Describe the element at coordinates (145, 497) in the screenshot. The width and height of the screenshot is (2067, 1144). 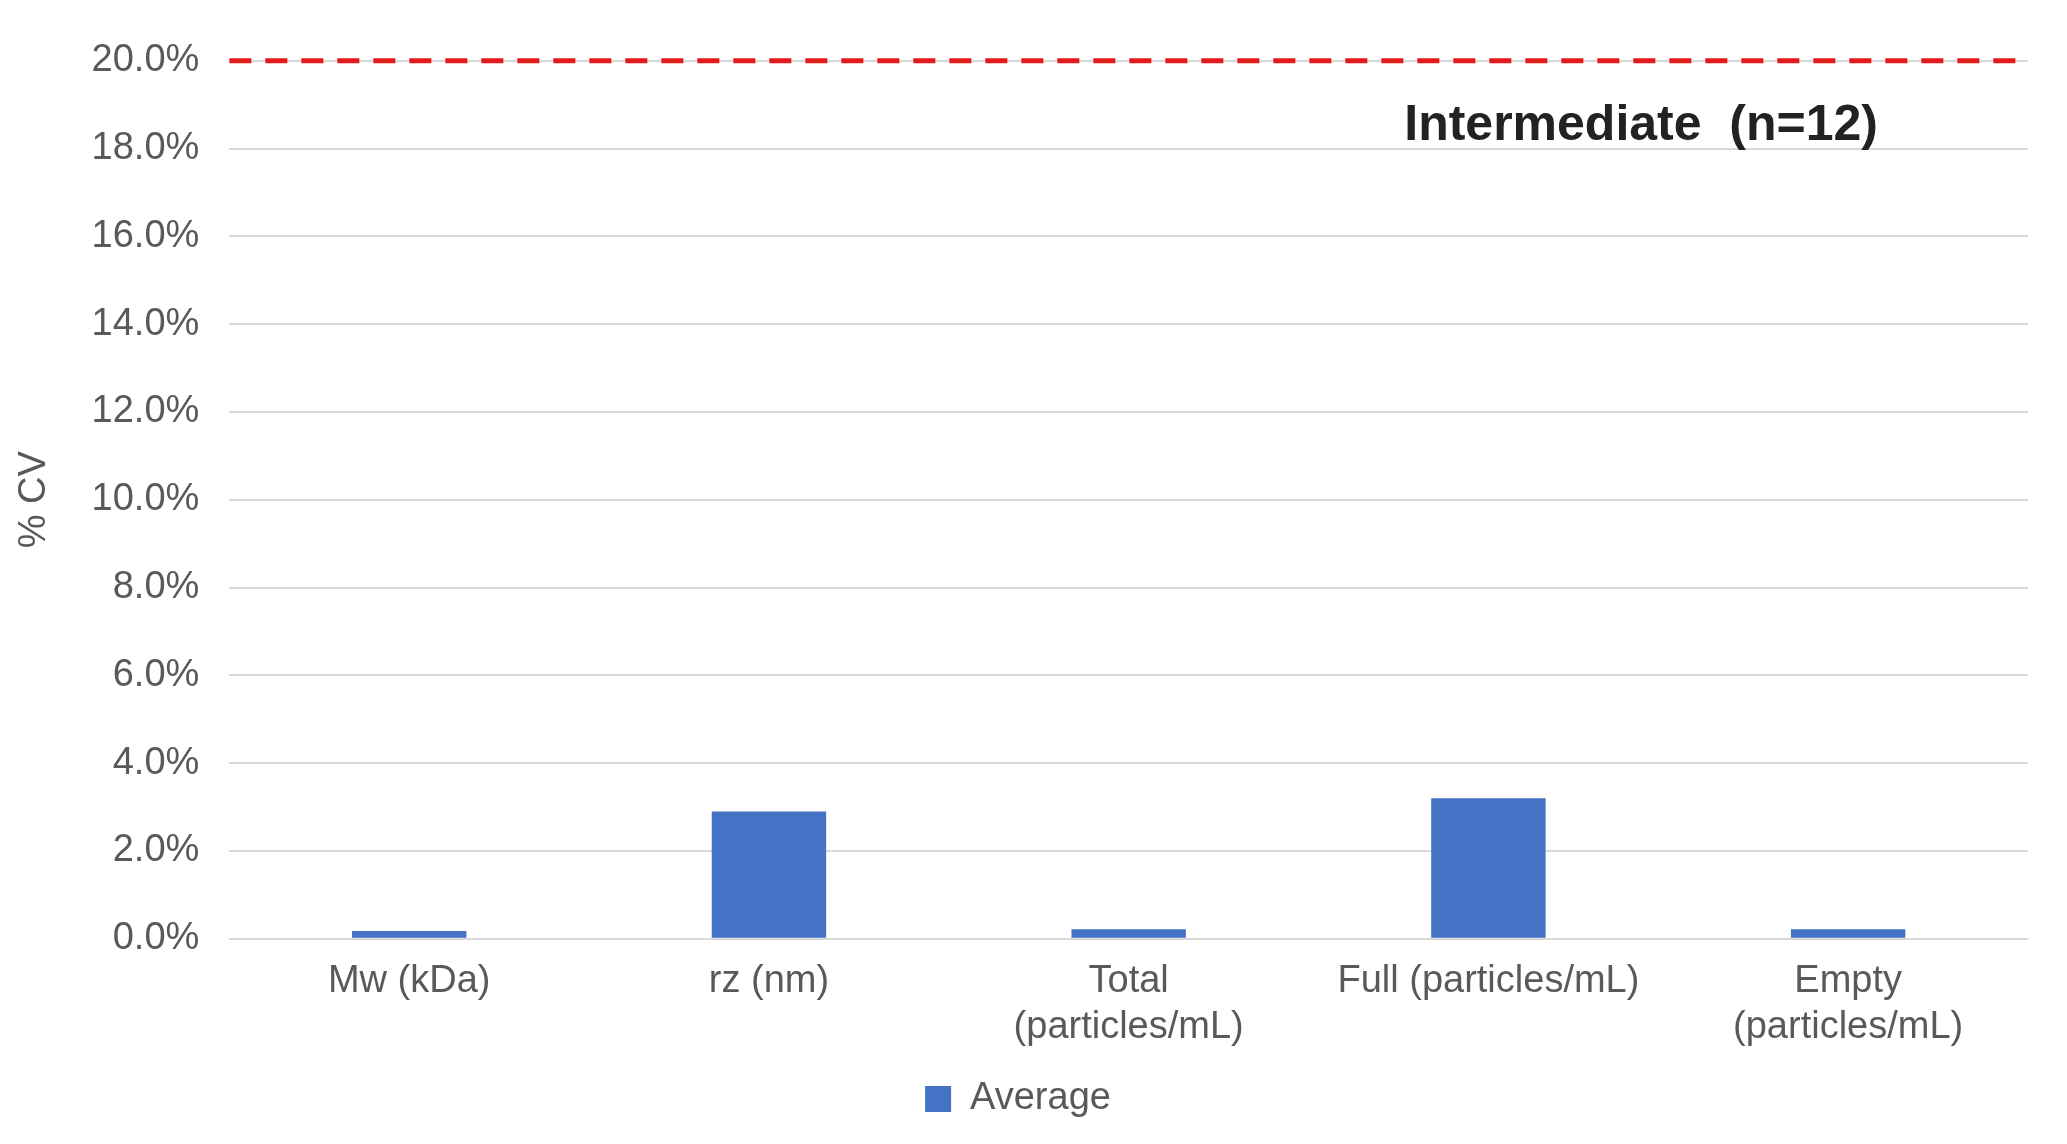
I see `y-tick-label: 10.0%` at that location.